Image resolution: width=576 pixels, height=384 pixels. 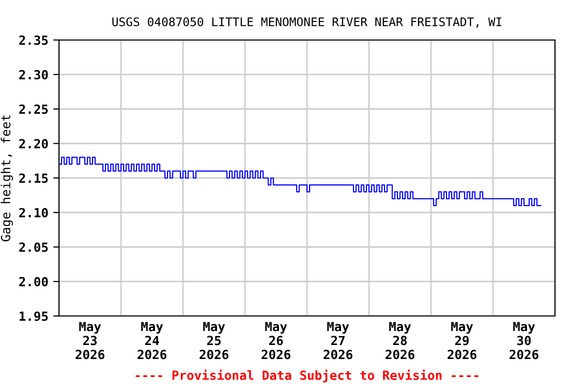 I want to click on y-tick-label: 2.00, so click(x=33, y=281).